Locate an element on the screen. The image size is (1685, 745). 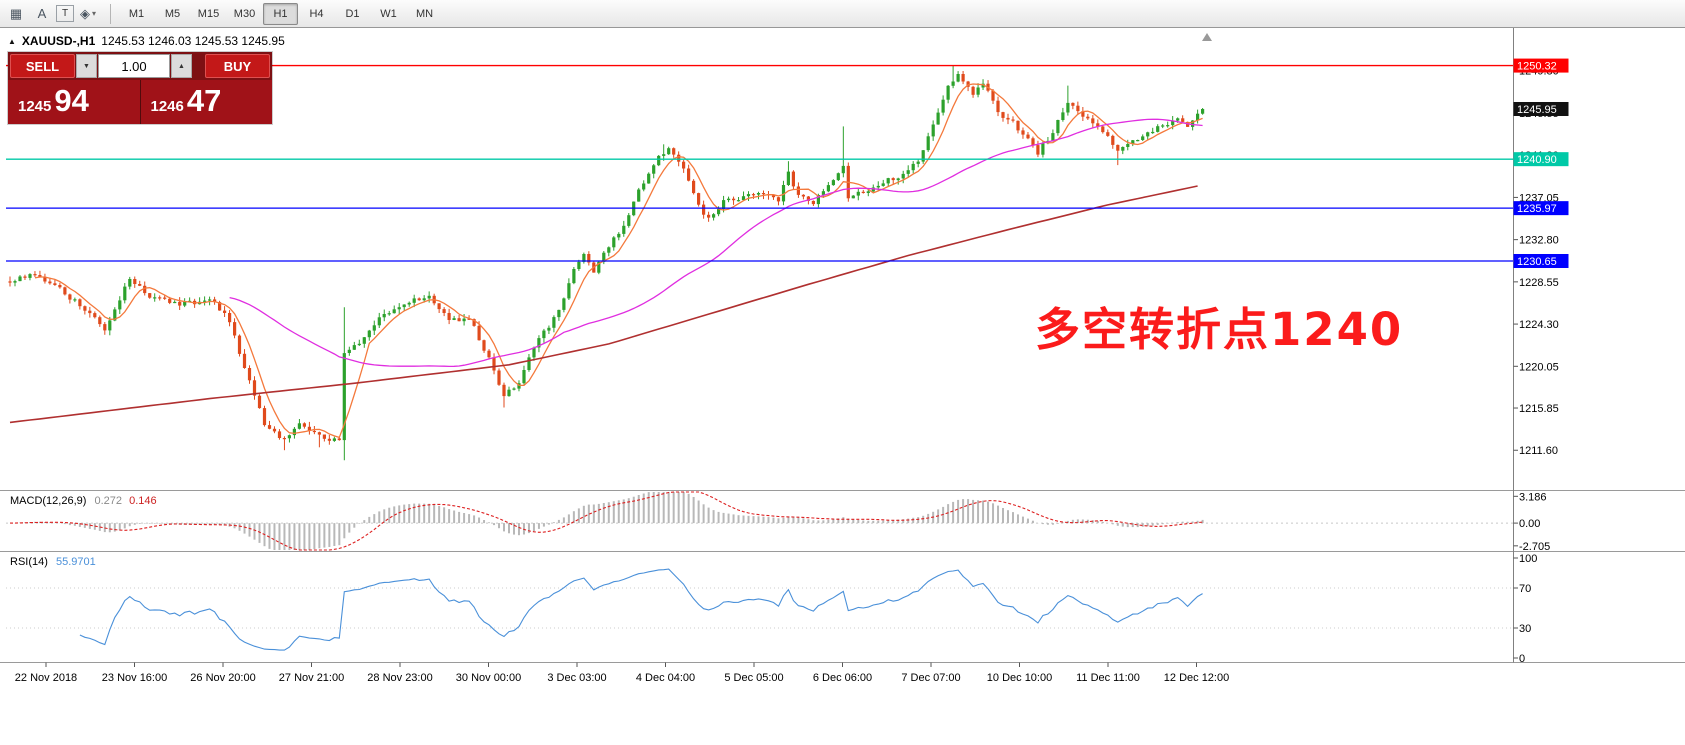
macd-name: MACD(12,26,9) is located at coordinates (48, 501).